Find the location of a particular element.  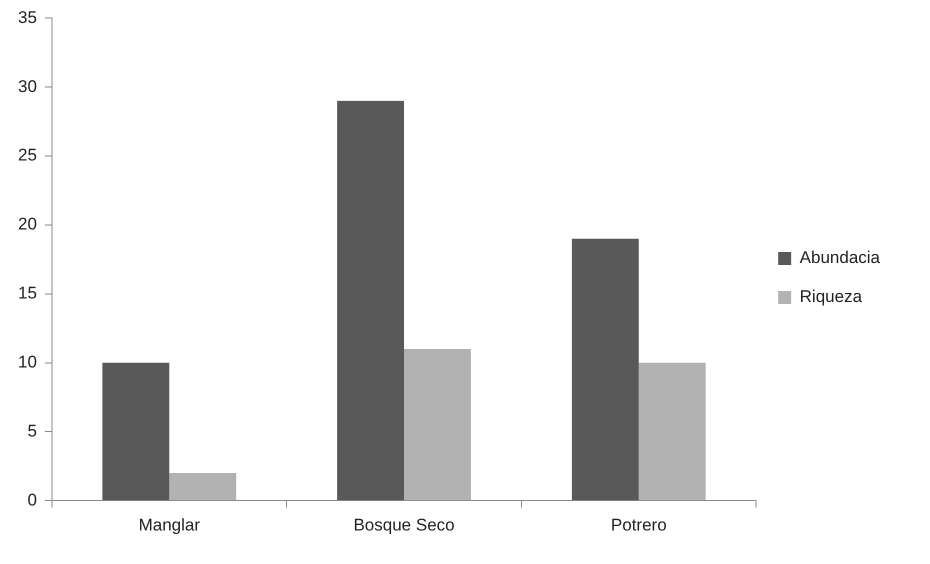

x-tick-label: Potrero is located at coordinates (638, 524).